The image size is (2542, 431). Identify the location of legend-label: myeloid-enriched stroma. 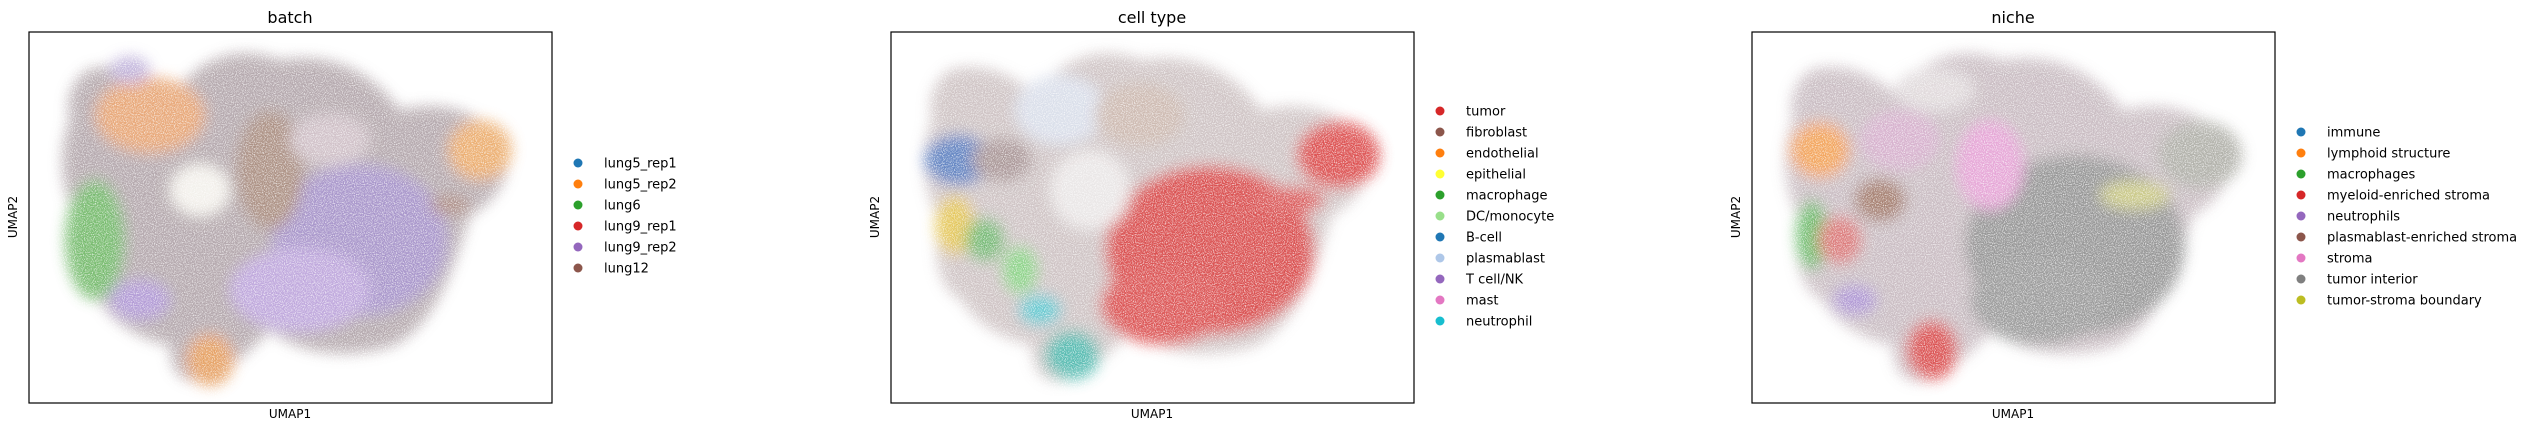
(2408, 196).